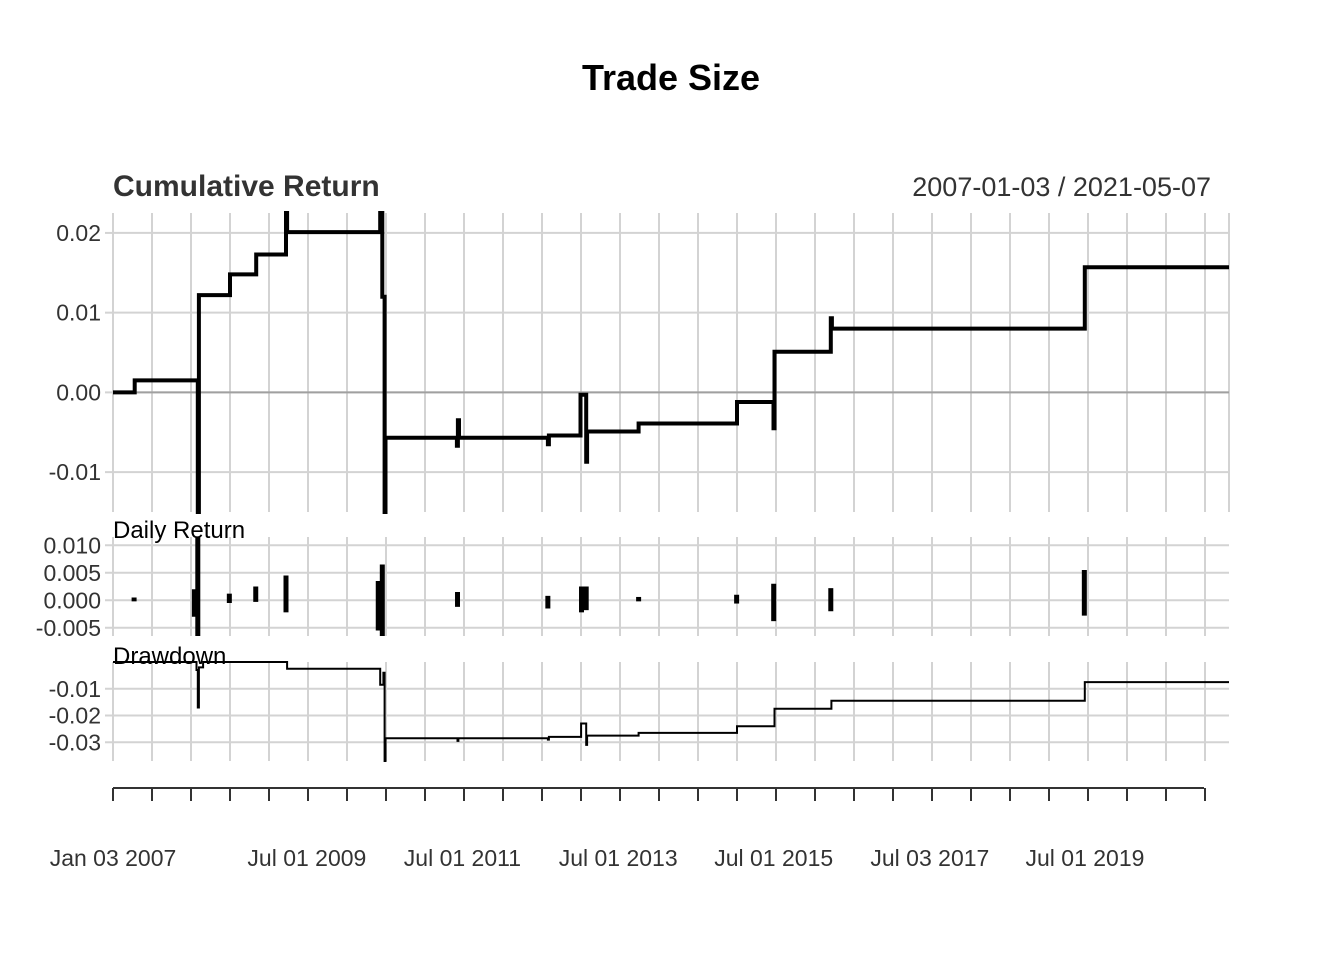 Image resolution: width=1344 pixels, height=960 pixels. What do you see at coordinates (72, 545) in the screenshot?
I see `y-tick-label: 0.010` at bounding box center [72, 545].